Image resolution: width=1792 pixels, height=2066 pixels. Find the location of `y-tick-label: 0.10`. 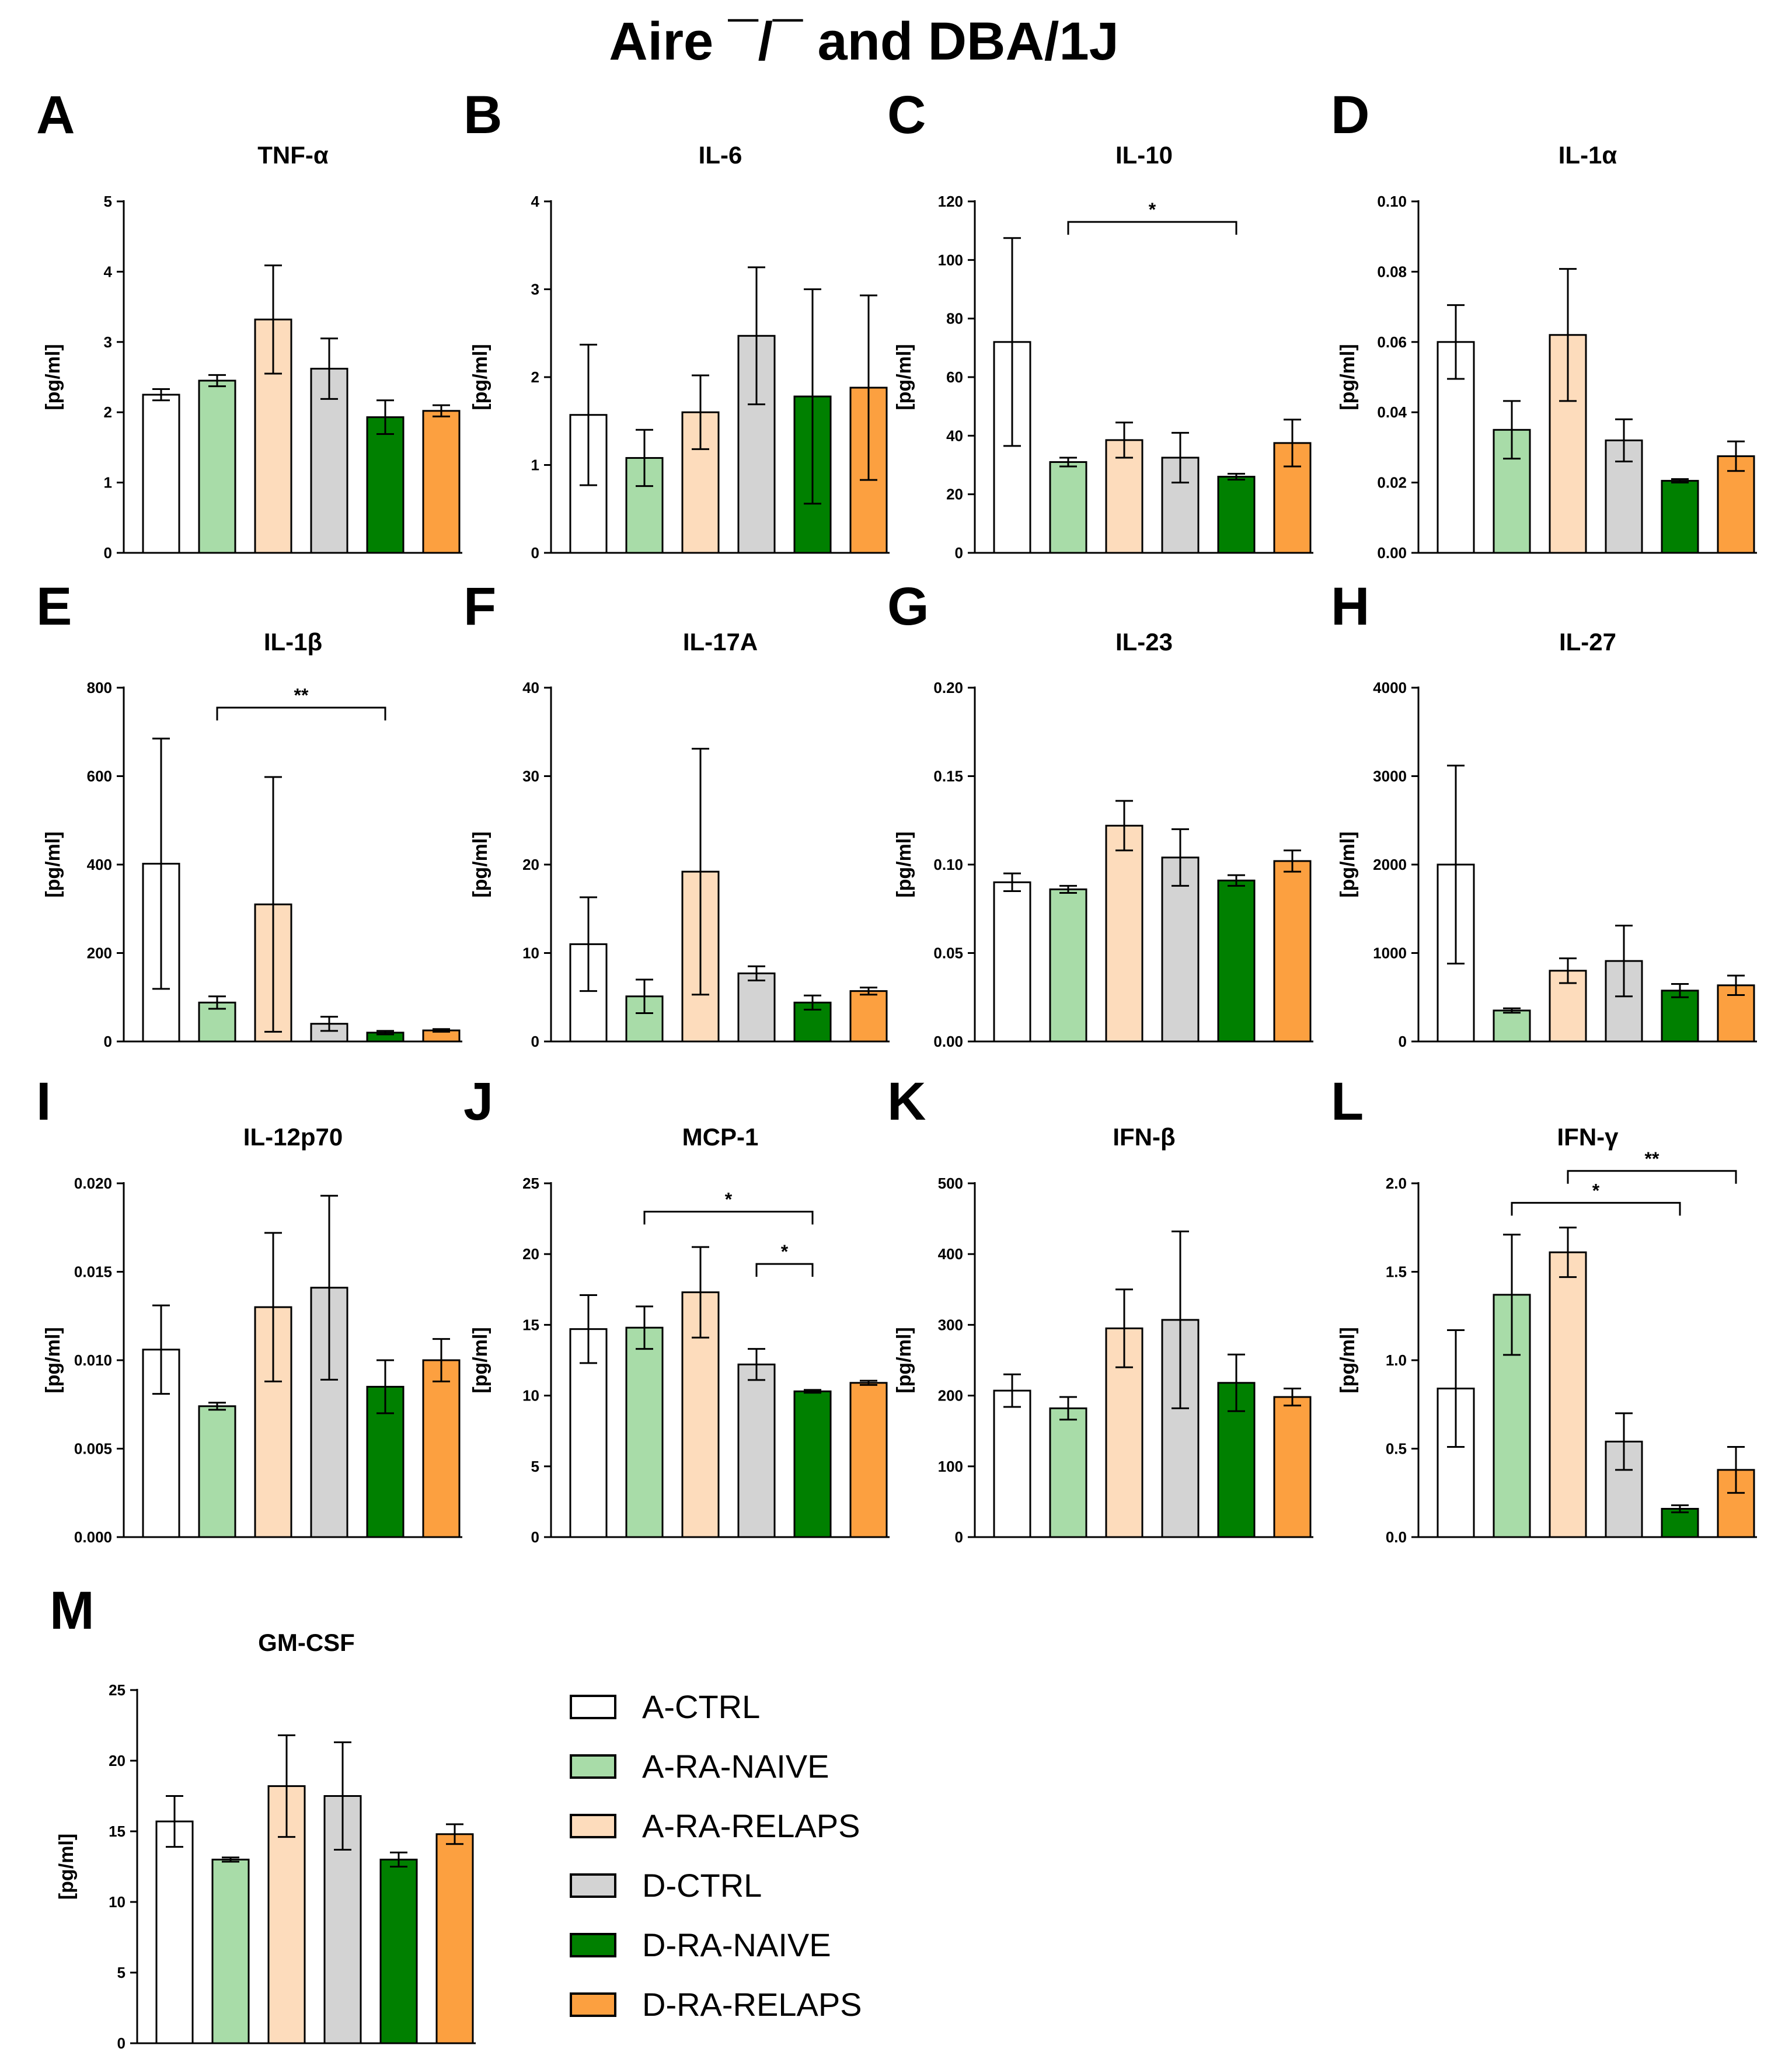

y-tick-label: 0.10 is located at coordinates (948, 865).